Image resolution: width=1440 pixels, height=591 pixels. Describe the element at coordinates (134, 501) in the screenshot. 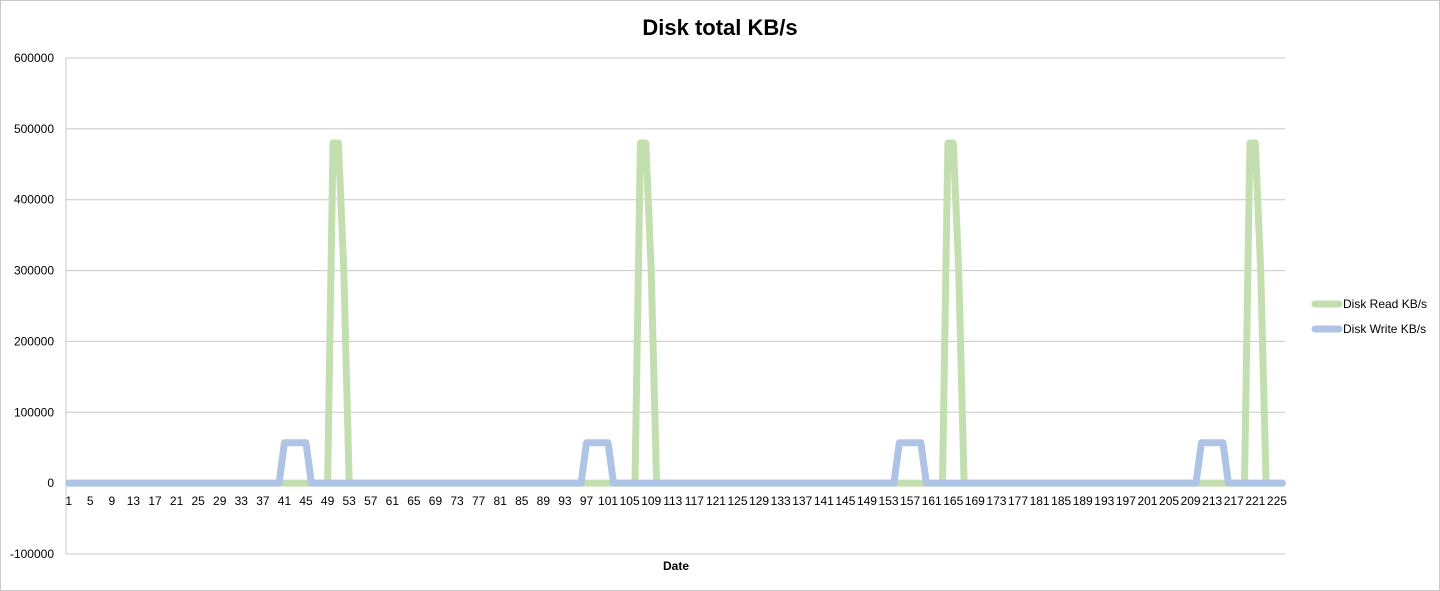

I see `x-tick-label: 13` at that location.